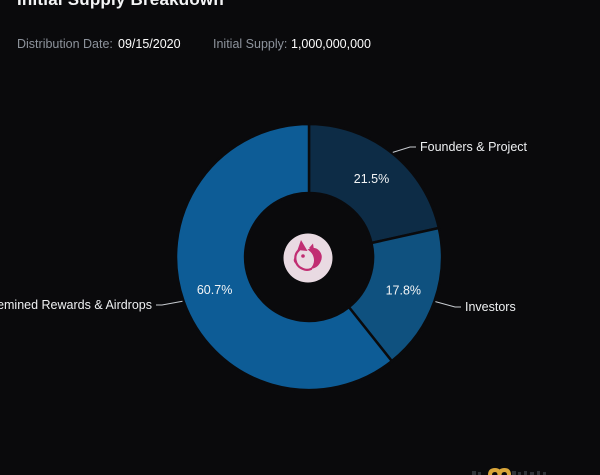 Image resolution: width=600 pixels, height=475 pixels. Describe the element at coordinates (331, 44) in the screenshot. I see `initial-supply-value: 1,000,000,000` at that location.